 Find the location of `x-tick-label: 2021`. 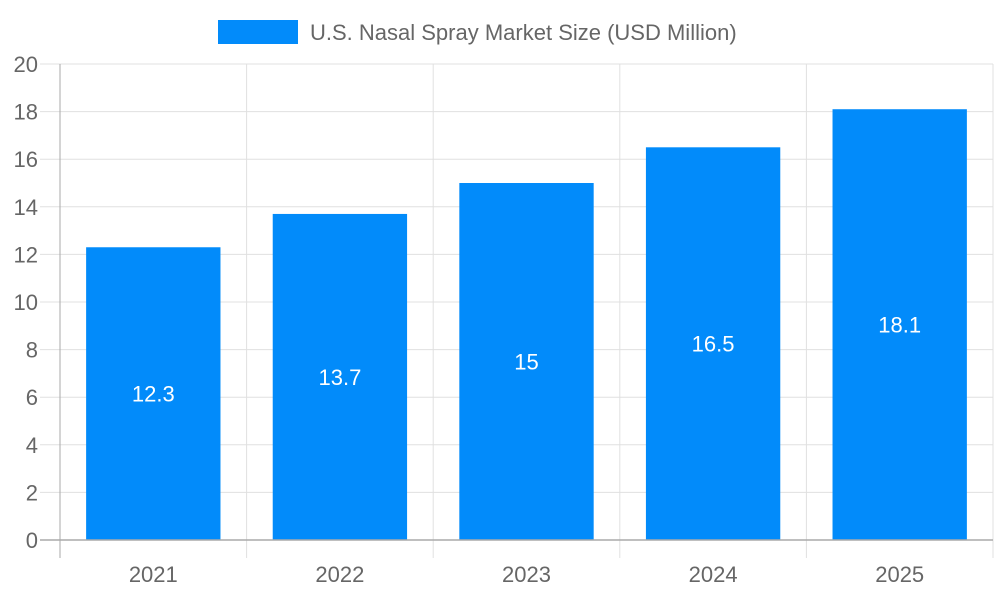

x-tick-label: 2021 is located at coordinates (153, 574).